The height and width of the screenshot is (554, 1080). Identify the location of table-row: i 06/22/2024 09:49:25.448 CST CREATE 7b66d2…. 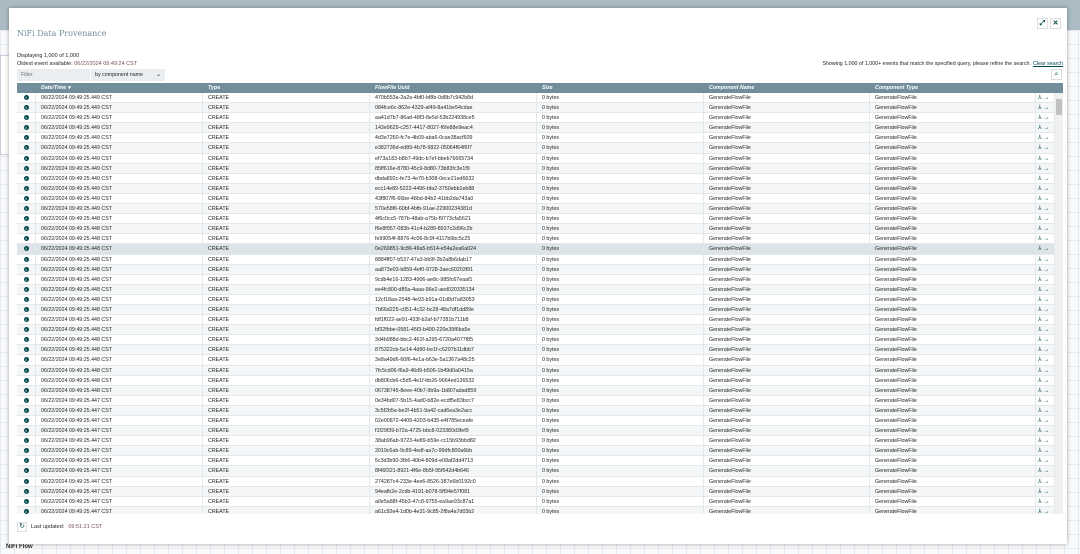
(540, 310).